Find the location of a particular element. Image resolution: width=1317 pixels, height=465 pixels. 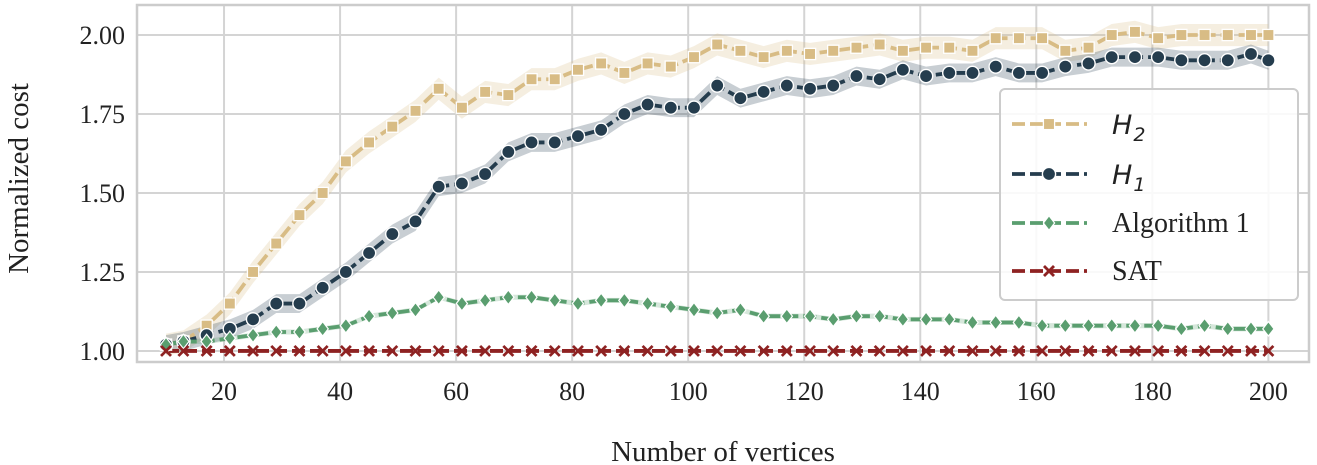

legend-label-main: H is located at coordinates (1122, 175).